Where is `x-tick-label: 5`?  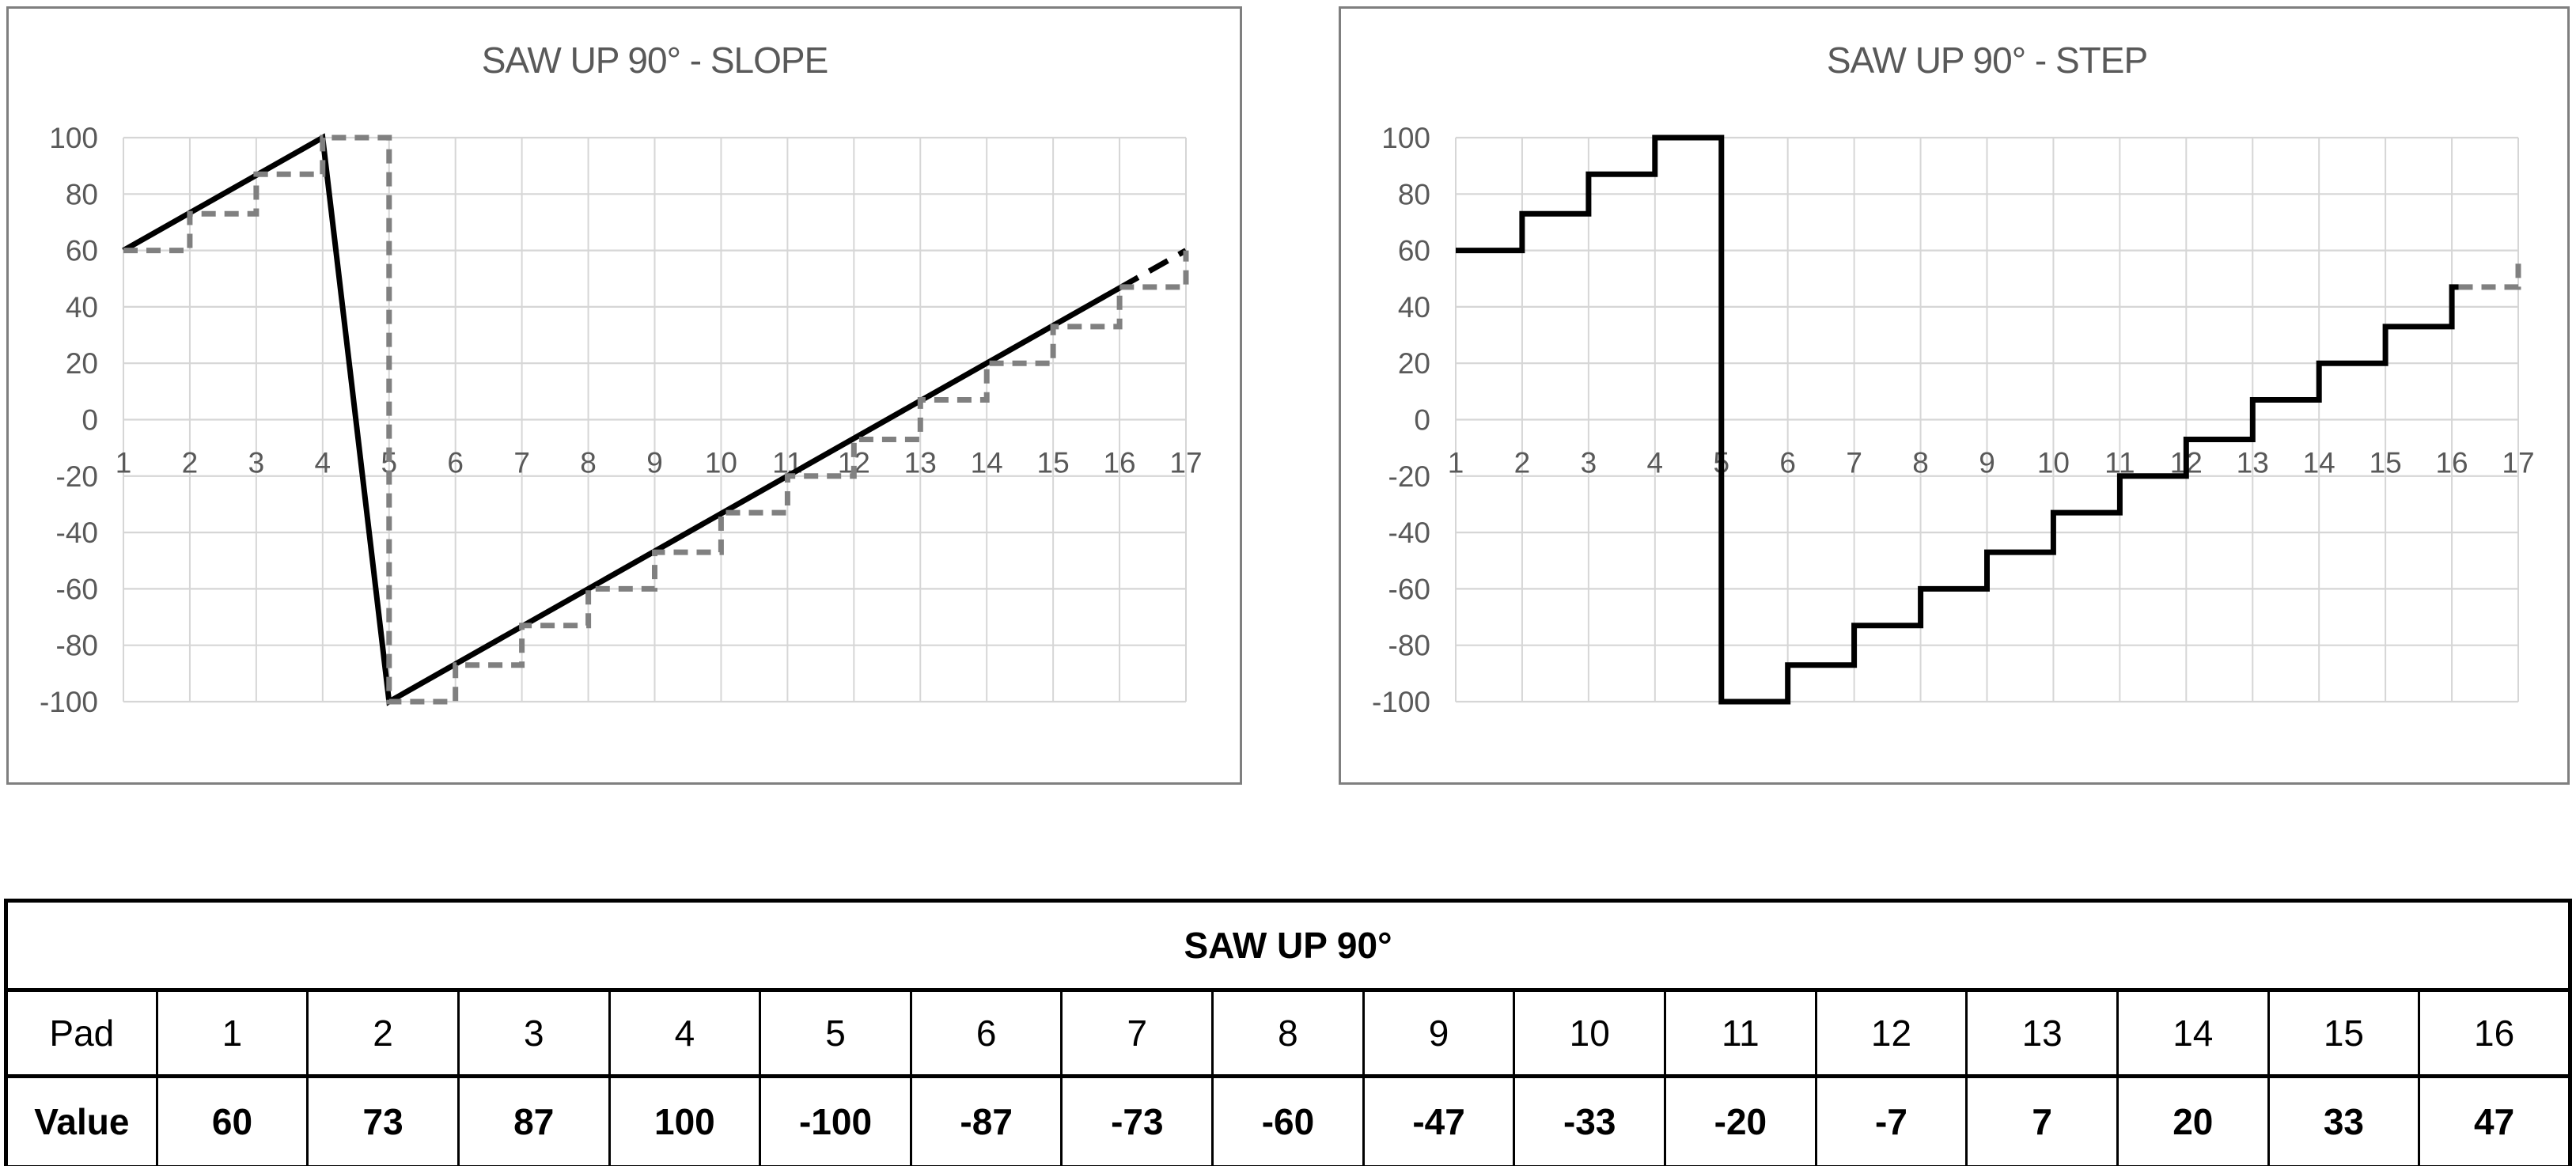
x-tick-label: 5 is located at coordinates (389, 463).